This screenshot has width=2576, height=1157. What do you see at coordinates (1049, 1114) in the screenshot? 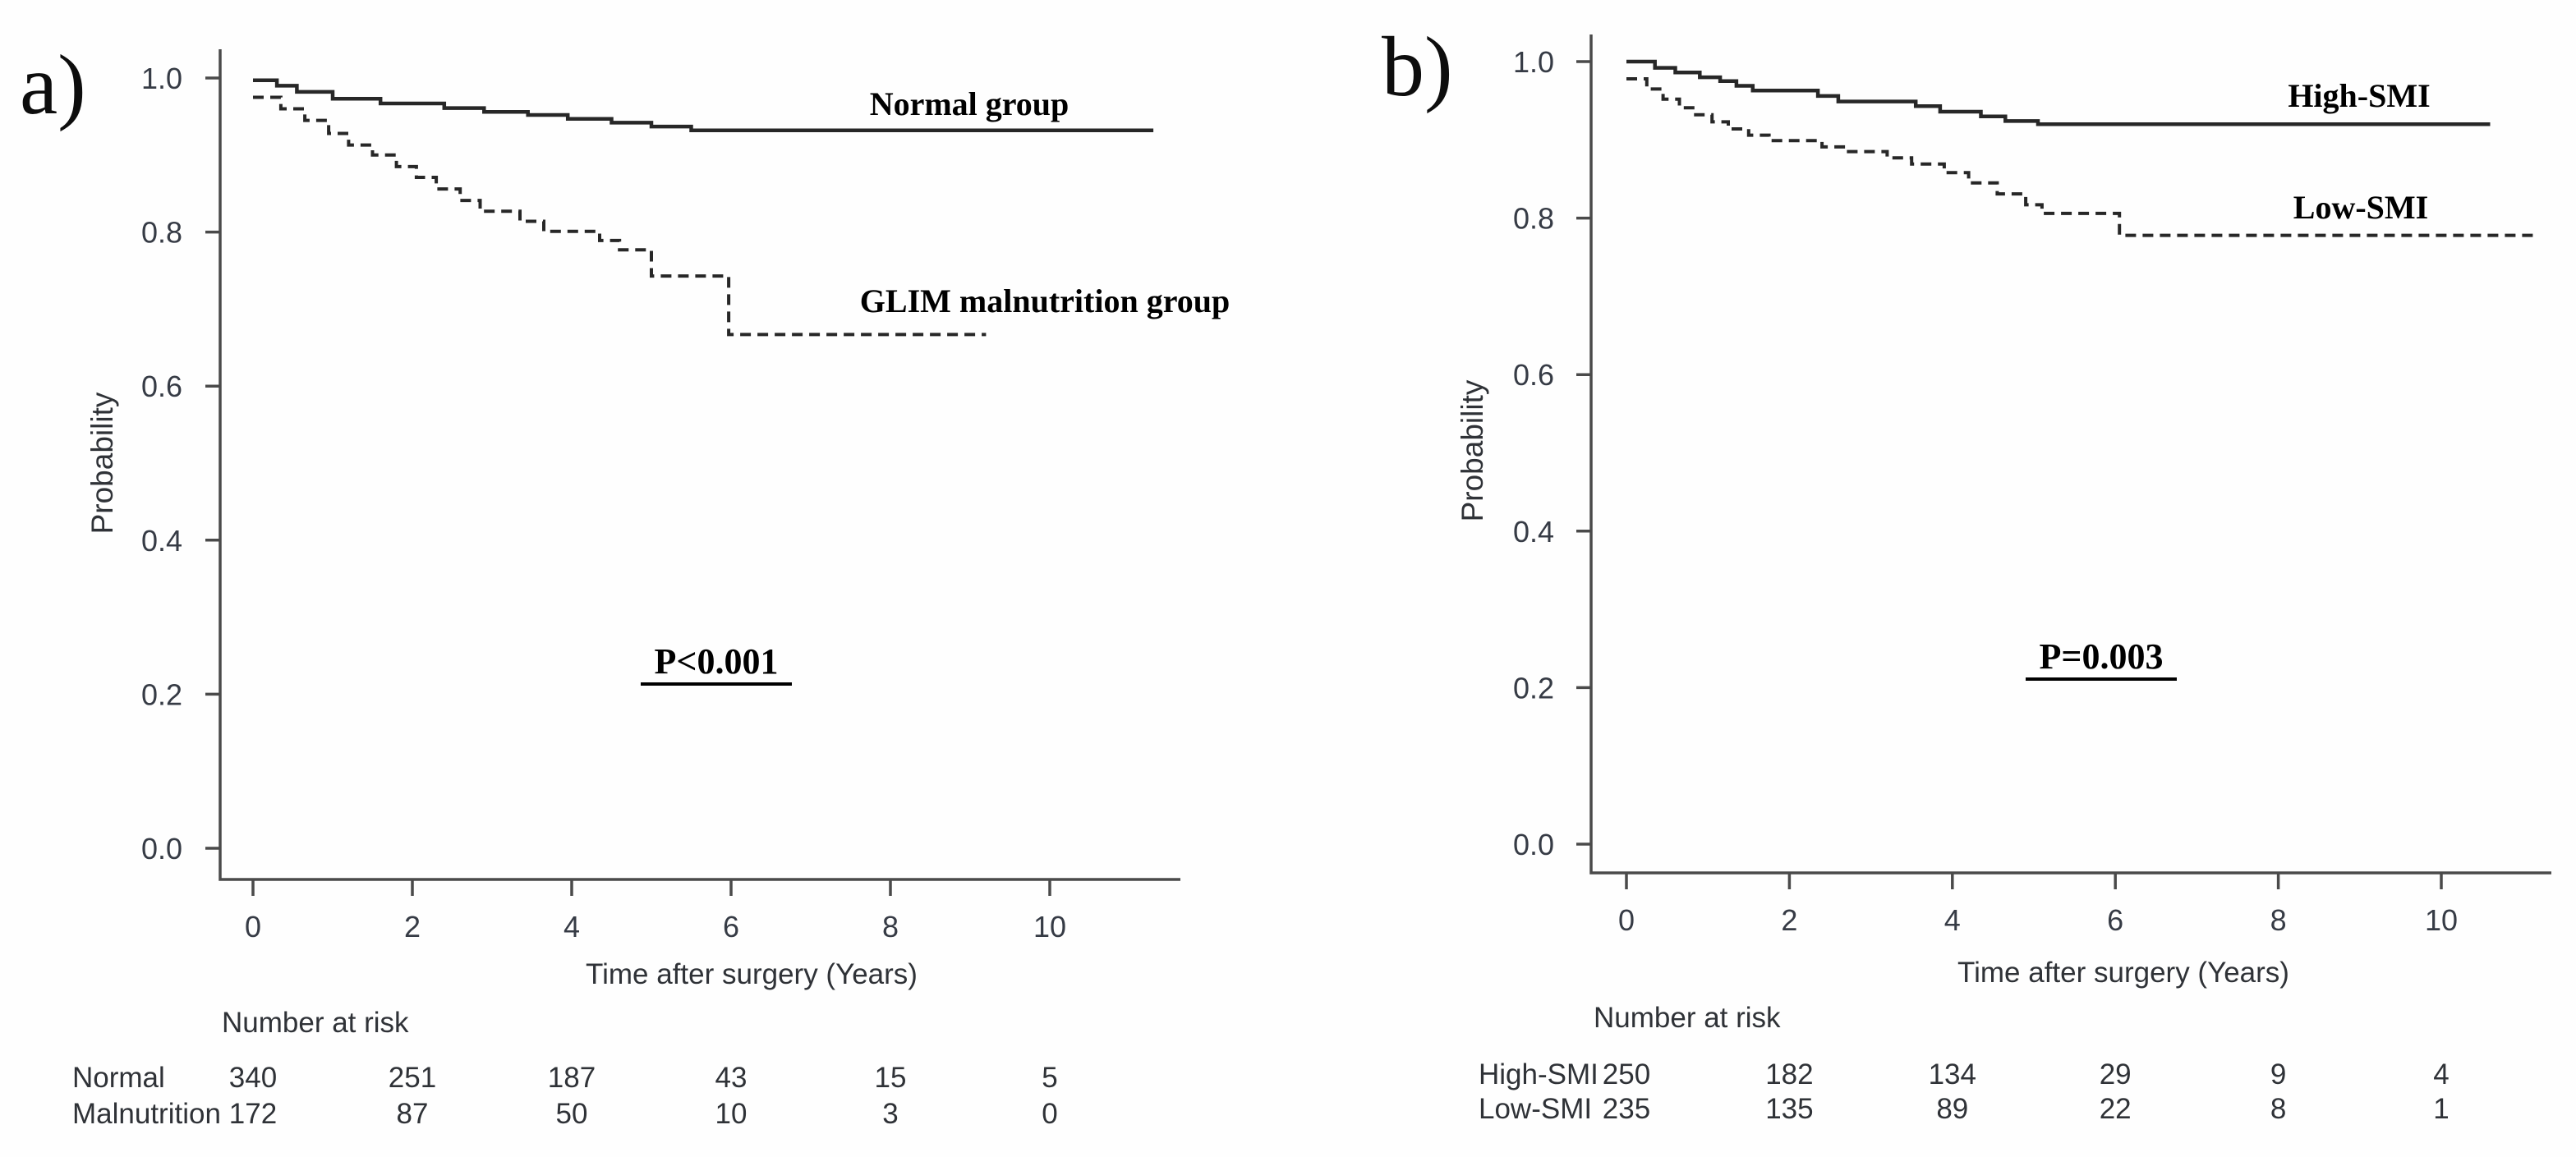
I see `risk-count: 0` at bounding box center [1049, 1114].